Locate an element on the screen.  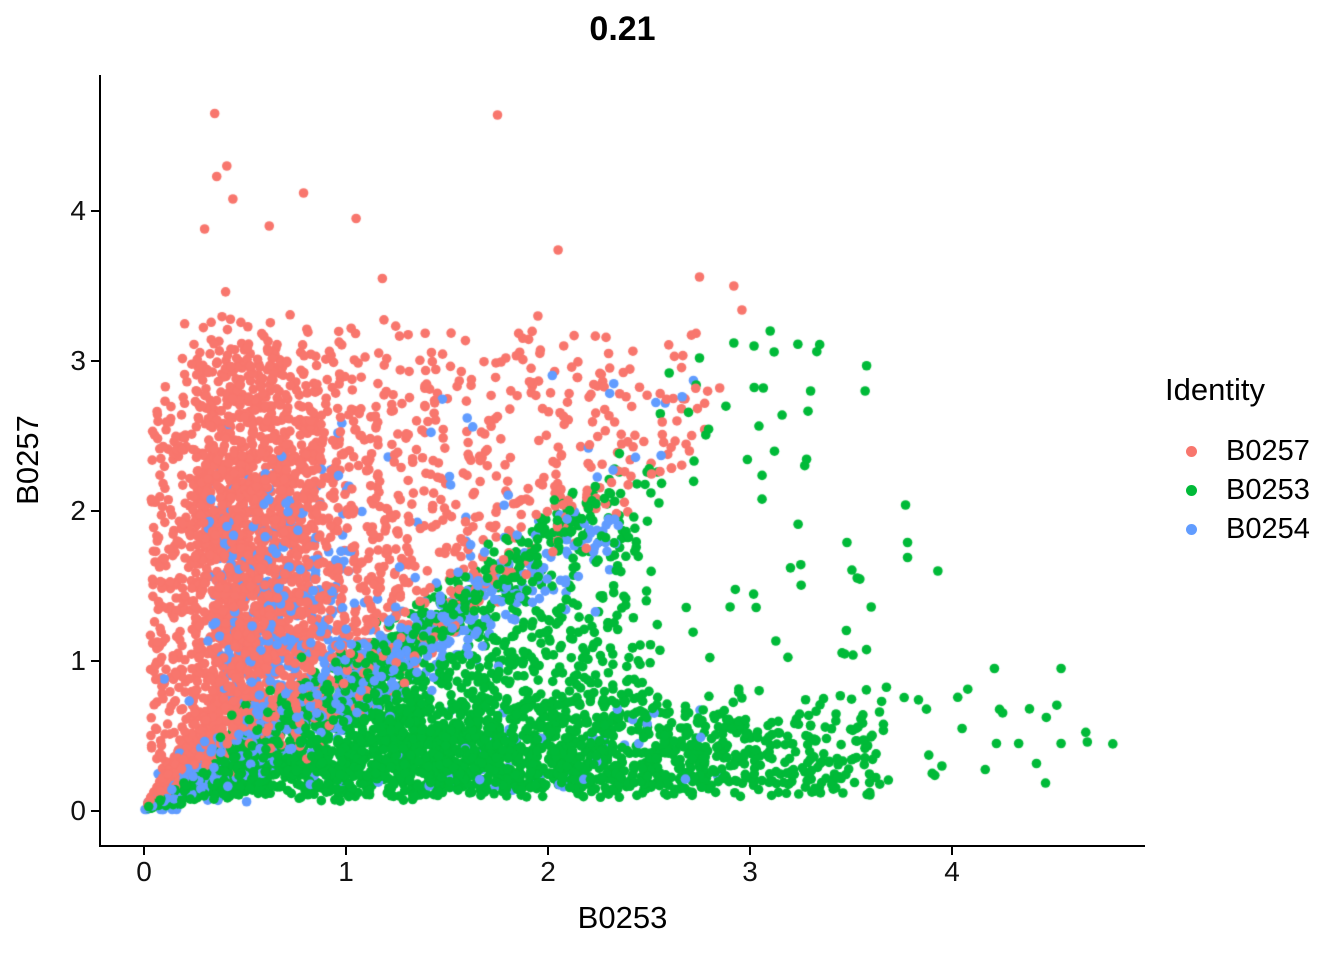
x-axis-line is located at coordinates (622, 846).